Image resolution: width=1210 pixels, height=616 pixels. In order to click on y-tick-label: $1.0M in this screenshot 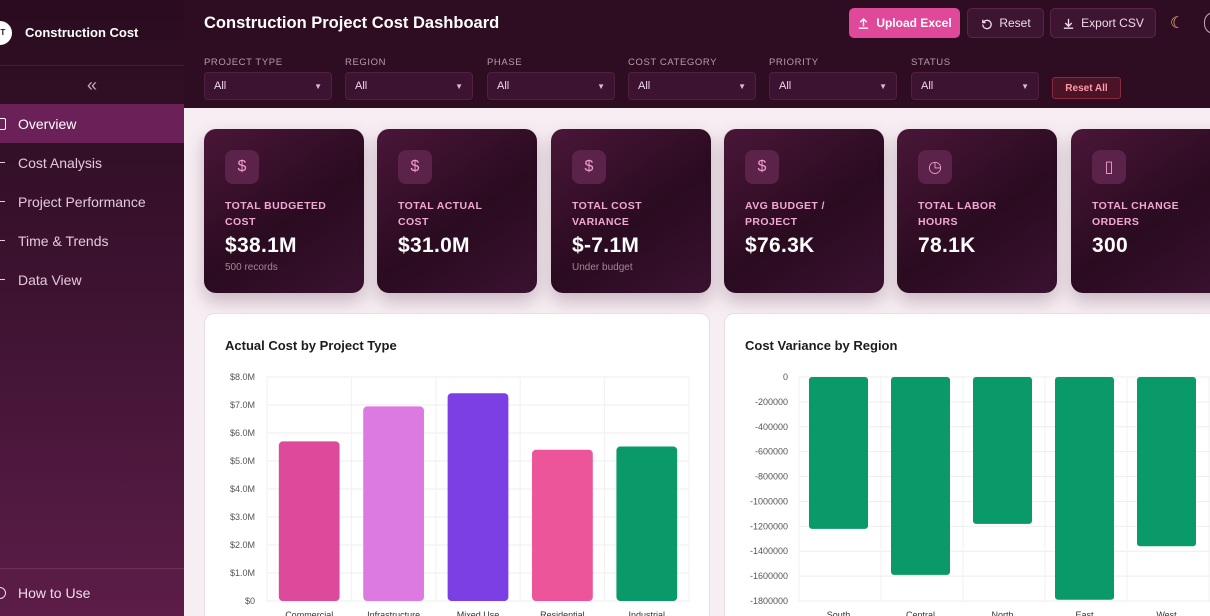, I will do `click(242, 573)`.